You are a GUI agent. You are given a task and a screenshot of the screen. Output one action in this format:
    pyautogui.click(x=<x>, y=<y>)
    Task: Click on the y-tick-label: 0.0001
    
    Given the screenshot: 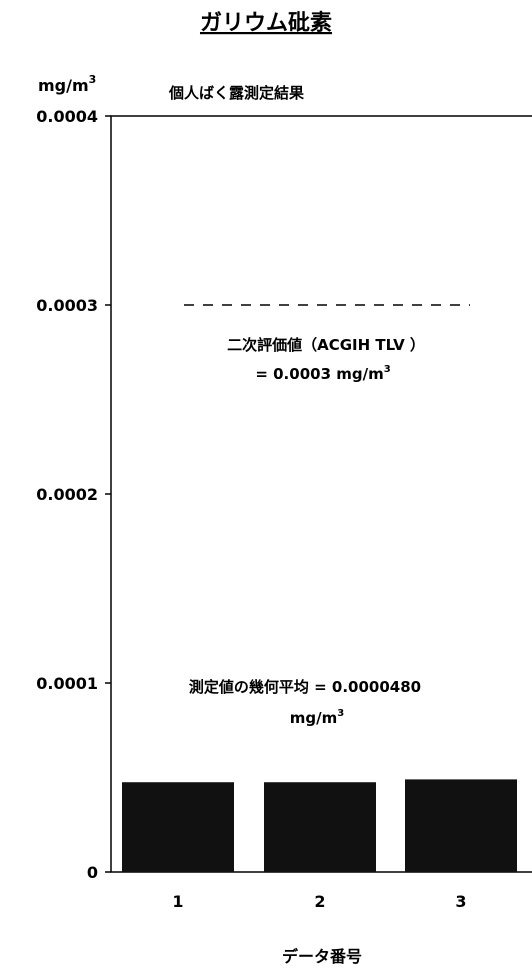 What is the action you would take?
    pyautogui.click(x=67, y=683)
    